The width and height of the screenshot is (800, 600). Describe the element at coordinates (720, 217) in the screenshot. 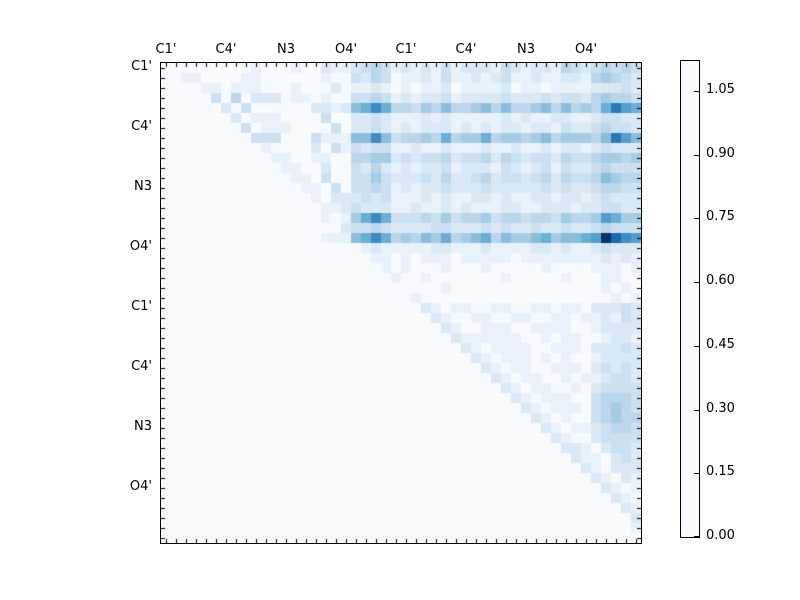

I see `colorbar-tick-label: 0.75` at that location.